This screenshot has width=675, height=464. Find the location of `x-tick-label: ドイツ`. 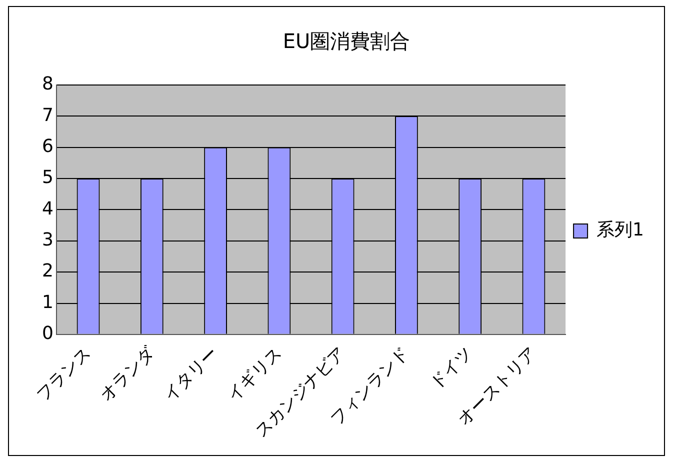

x-tick-label: ドイツ is located at coordinates (451, 368).